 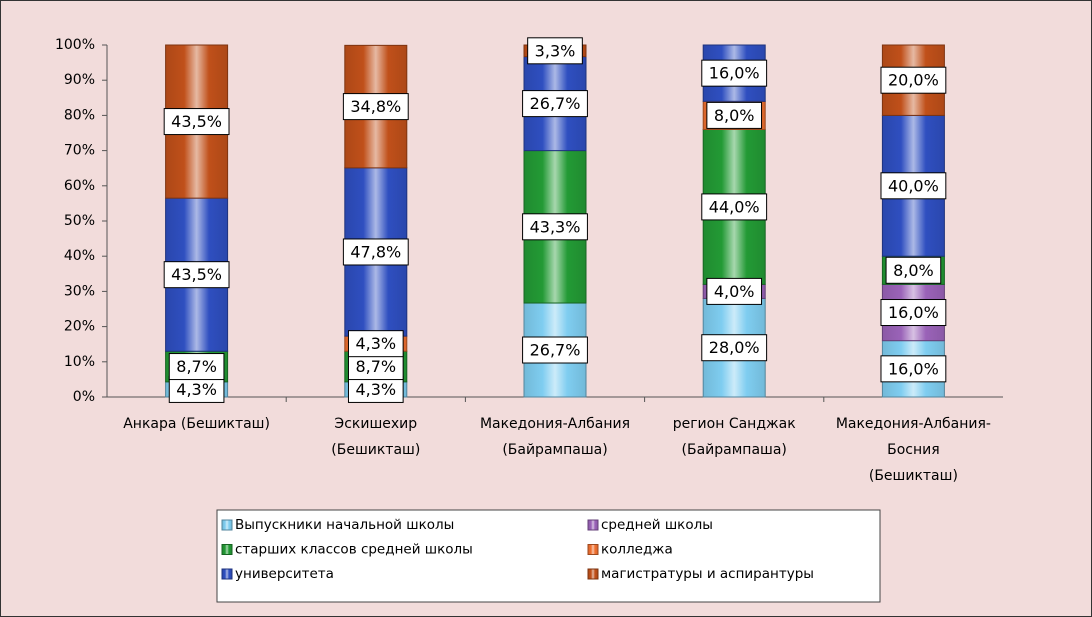 I want to click on y-tick-label: 100%, so click(x=75, y=45).